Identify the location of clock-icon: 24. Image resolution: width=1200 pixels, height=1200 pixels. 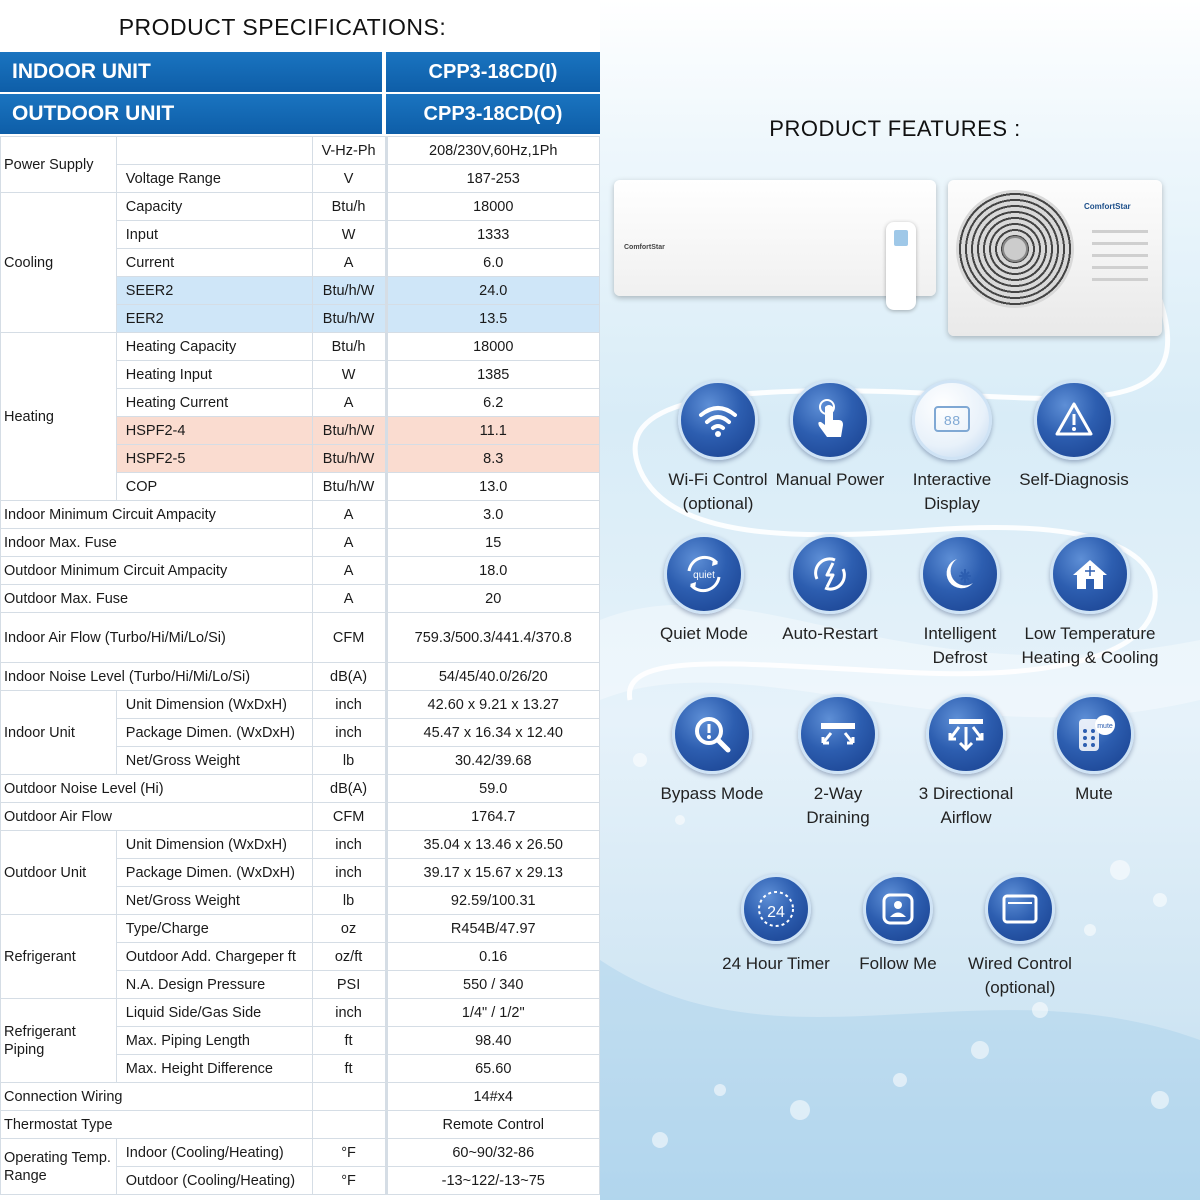
(776, 909).